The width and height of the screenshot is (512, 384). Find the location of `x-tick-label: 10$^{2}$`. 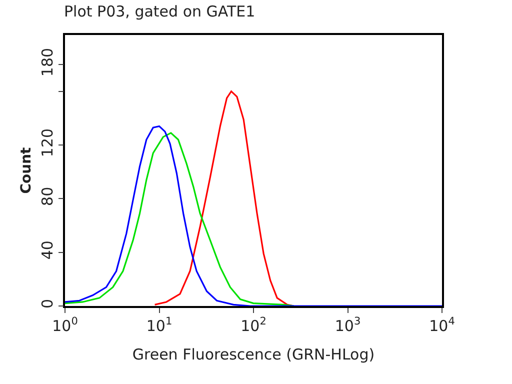

x-tick-label: 10$^{2}$ is located at coordinates (253, 325).